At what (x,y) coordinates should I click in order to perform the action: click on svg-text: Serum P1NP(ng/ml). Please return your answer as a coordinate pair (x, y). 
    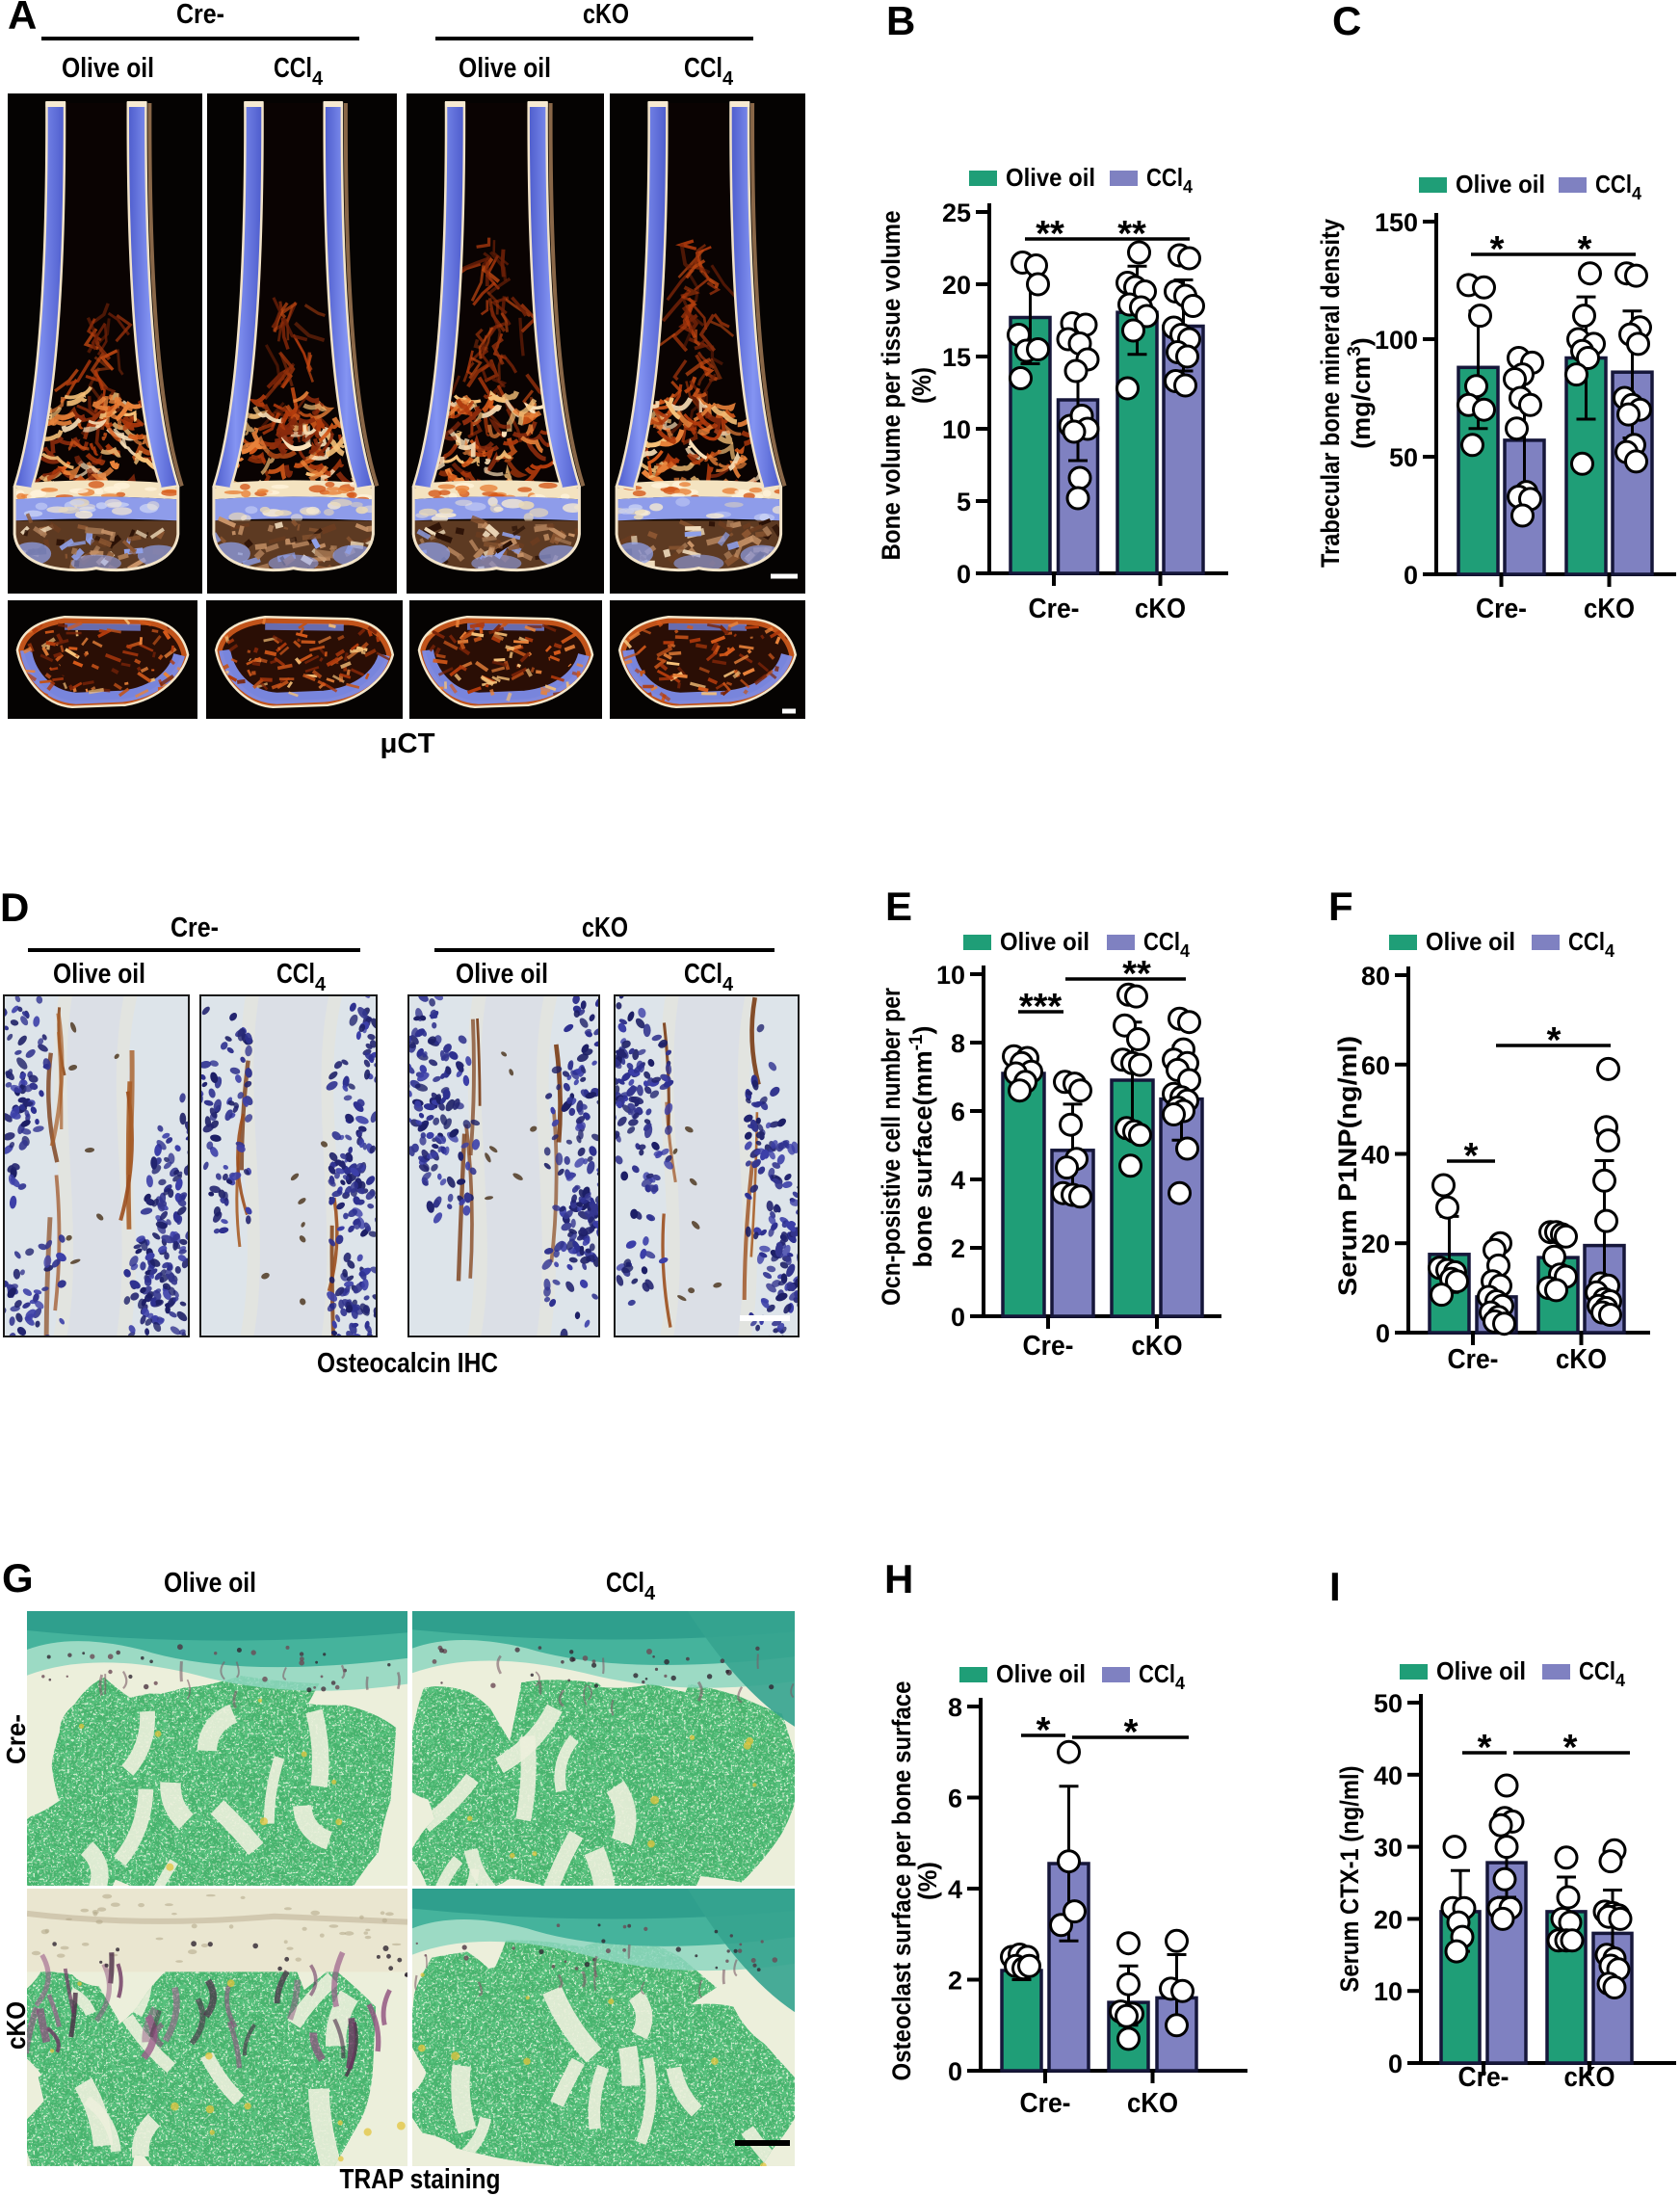
    Looking at the image, I should click on (1348, 1166).